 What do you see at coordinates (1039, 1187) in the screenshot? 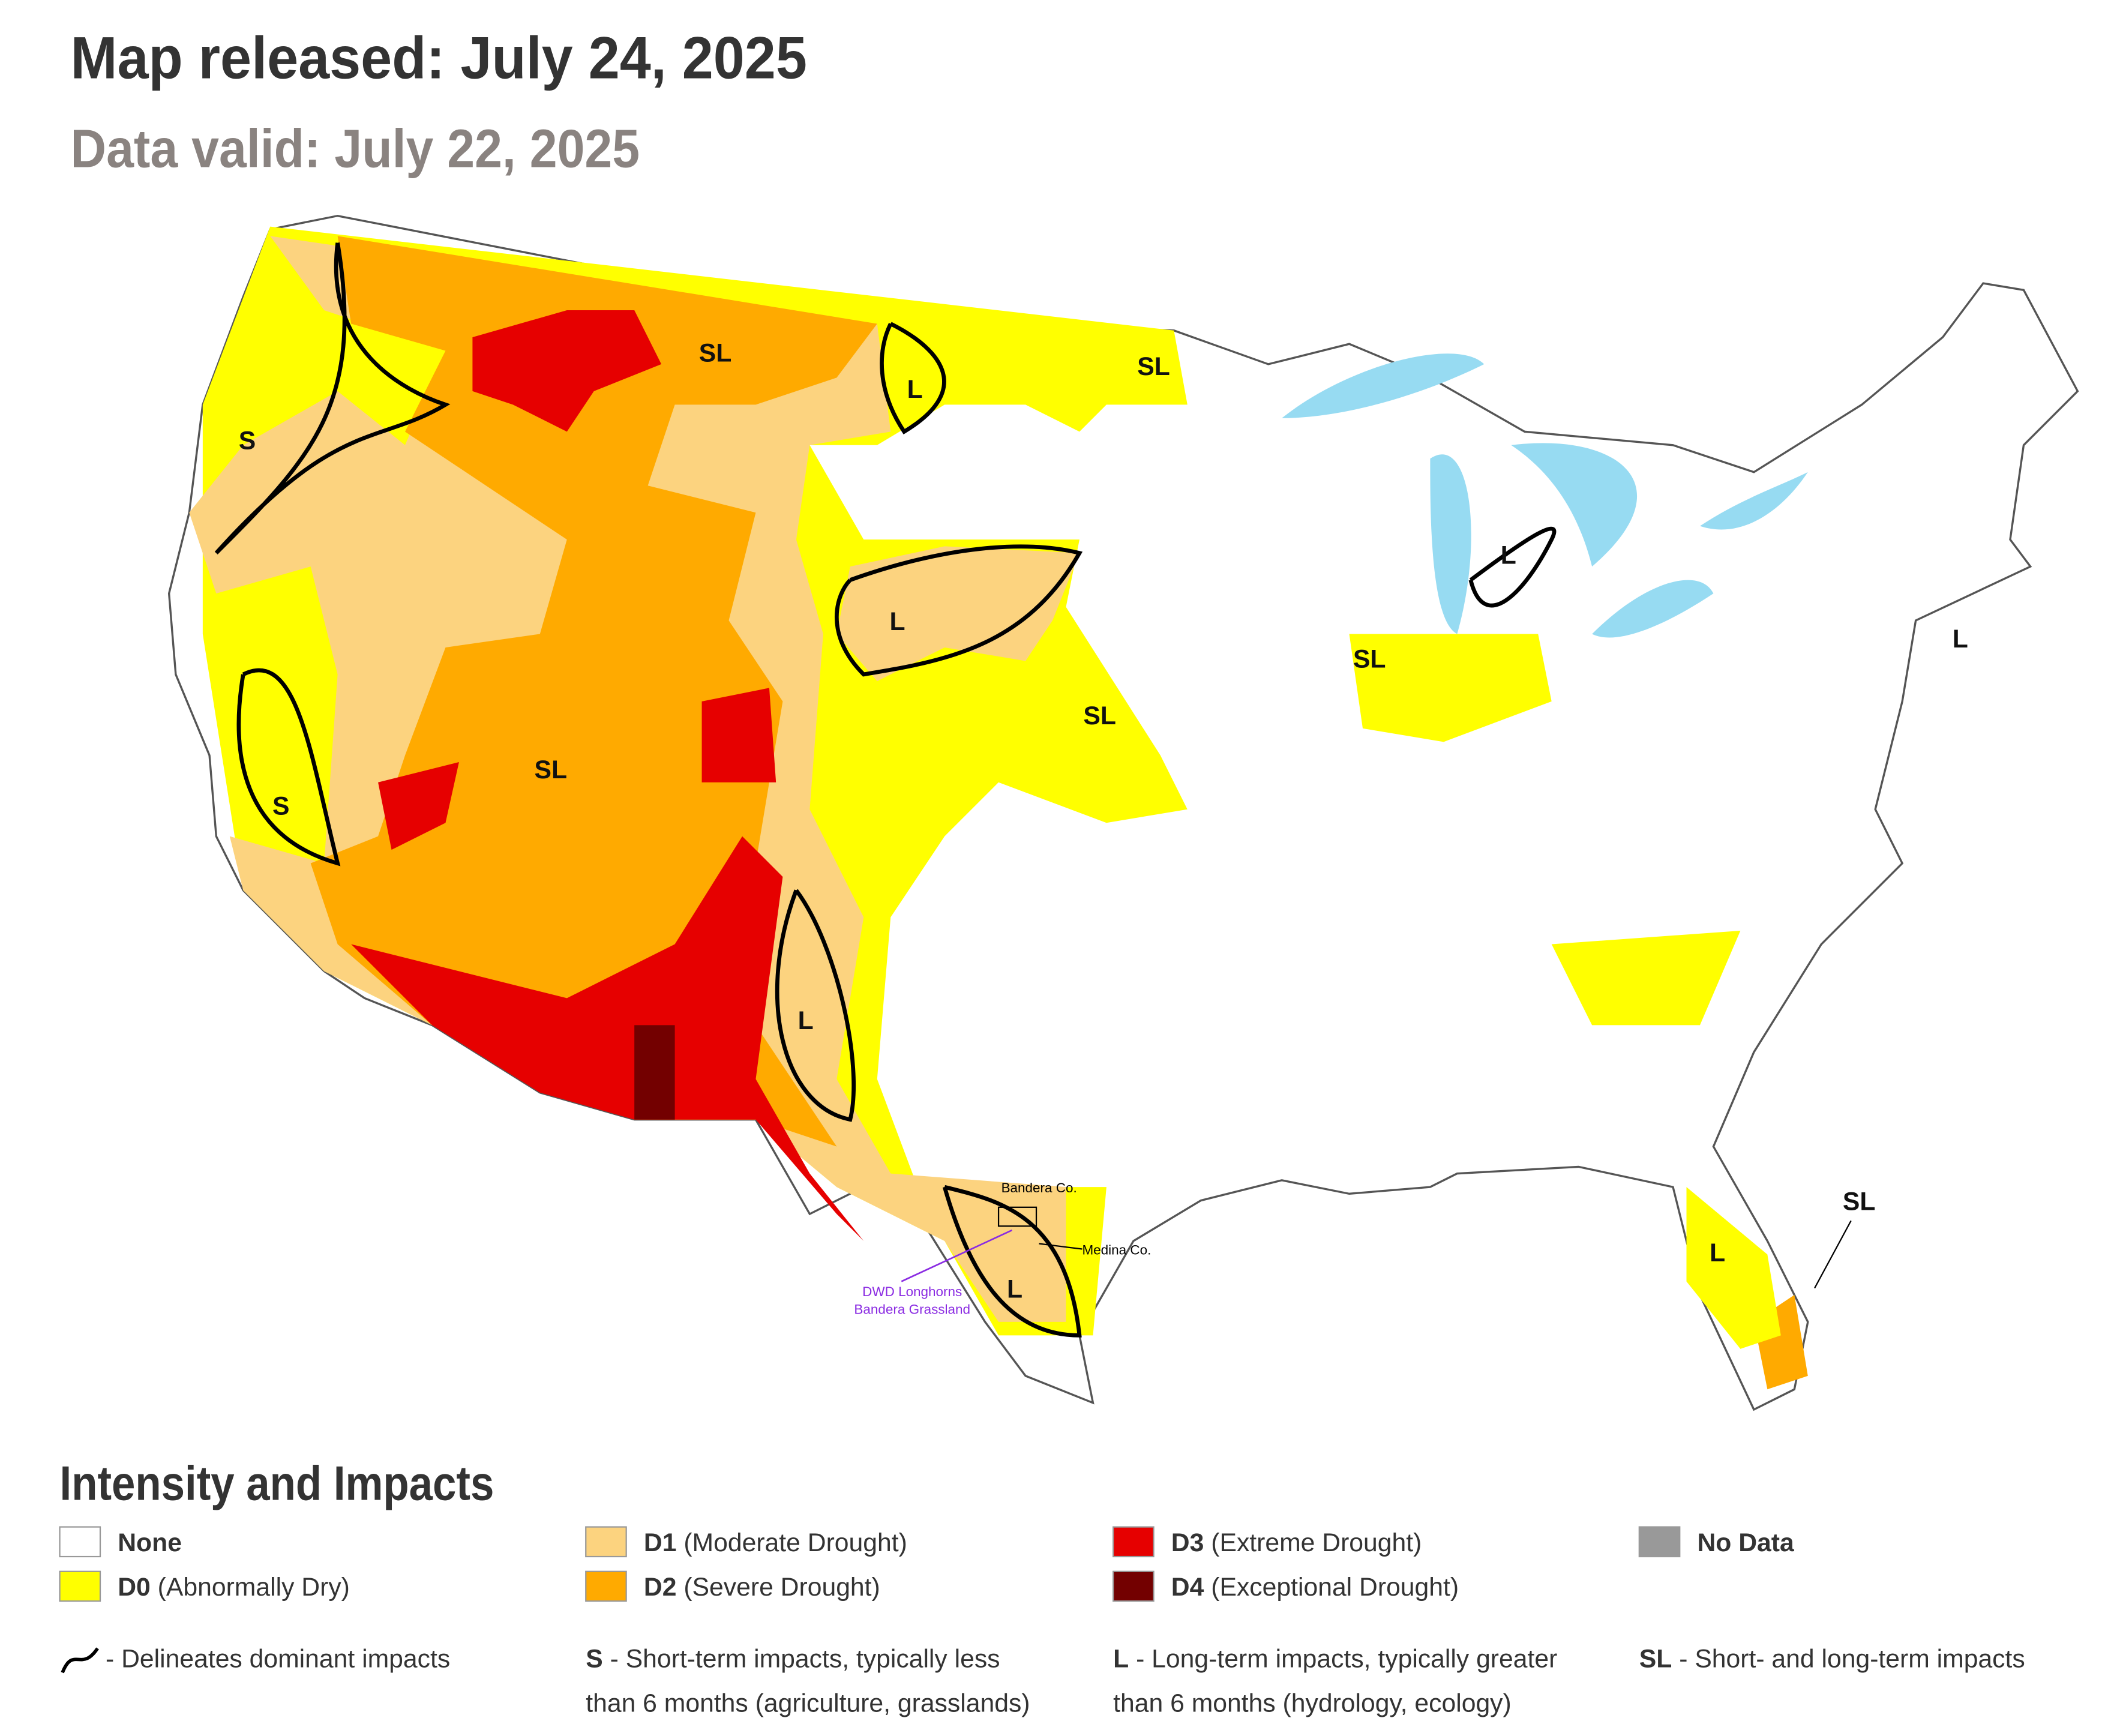
I see `annotation: Bandera Co.` at bounding box center [1039, 1187].